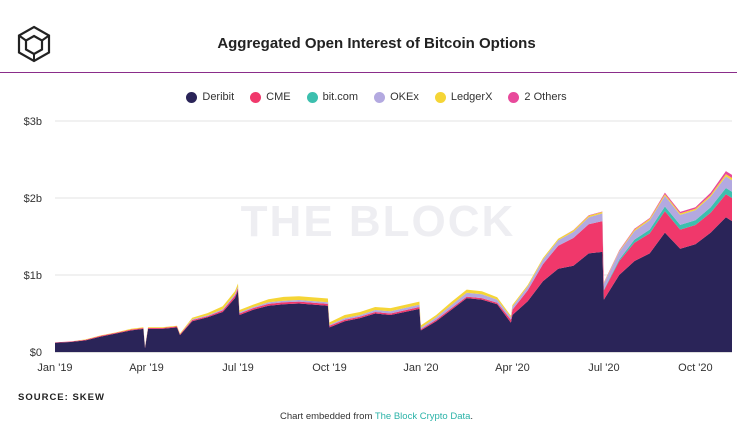 The image size is (753, 437). I want to click on x-tick-label: Apr '19, so click(146, 368).